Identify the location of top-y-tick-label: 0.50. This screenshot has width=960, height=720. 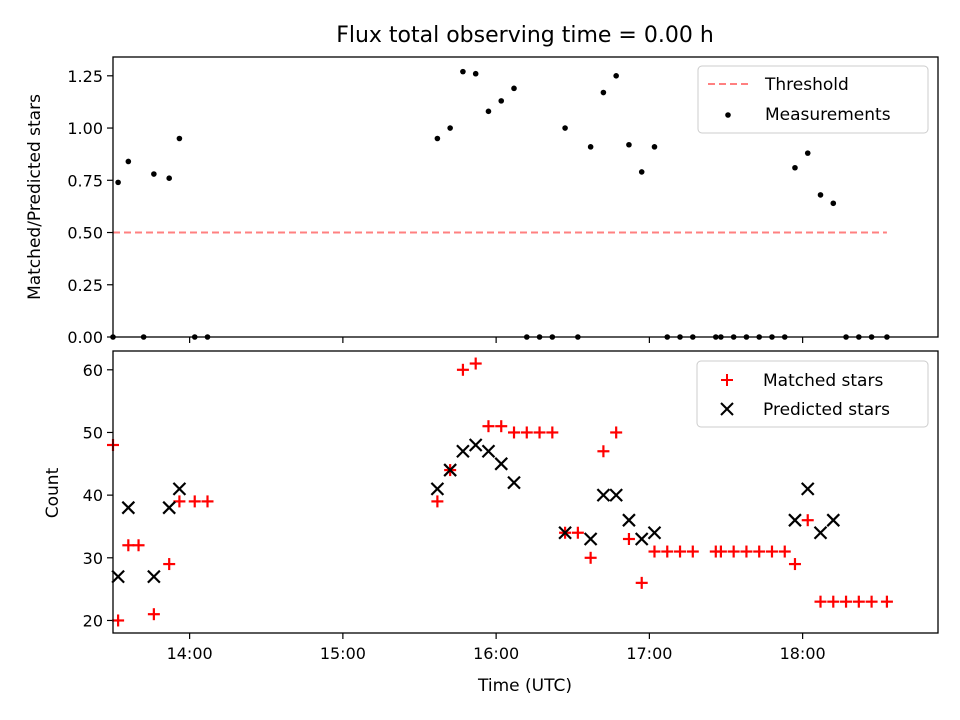
(85, 233).